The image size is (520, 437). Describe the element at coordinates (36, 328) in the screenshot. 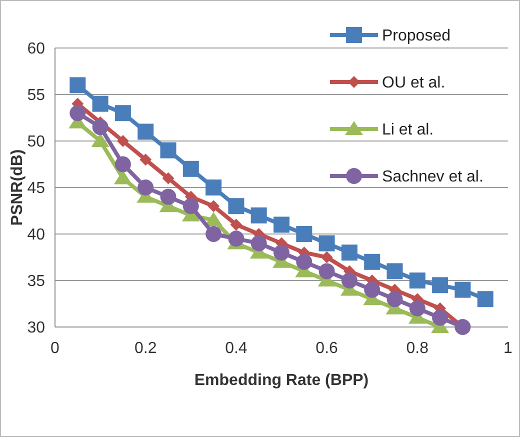

I see `y-tick-label: 30` at that location.